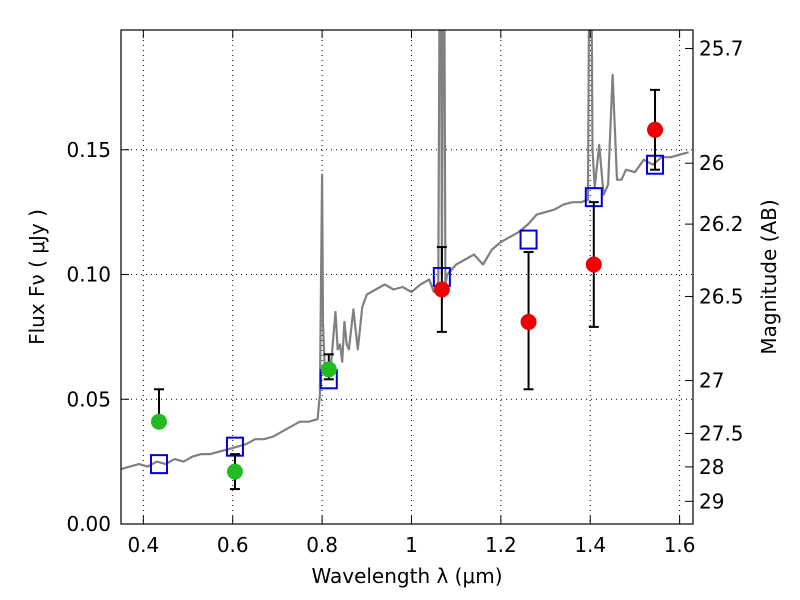  Describe the element at coordinates (411, 545) in the screenshot. I see `x-tick-label: 1` at that location.